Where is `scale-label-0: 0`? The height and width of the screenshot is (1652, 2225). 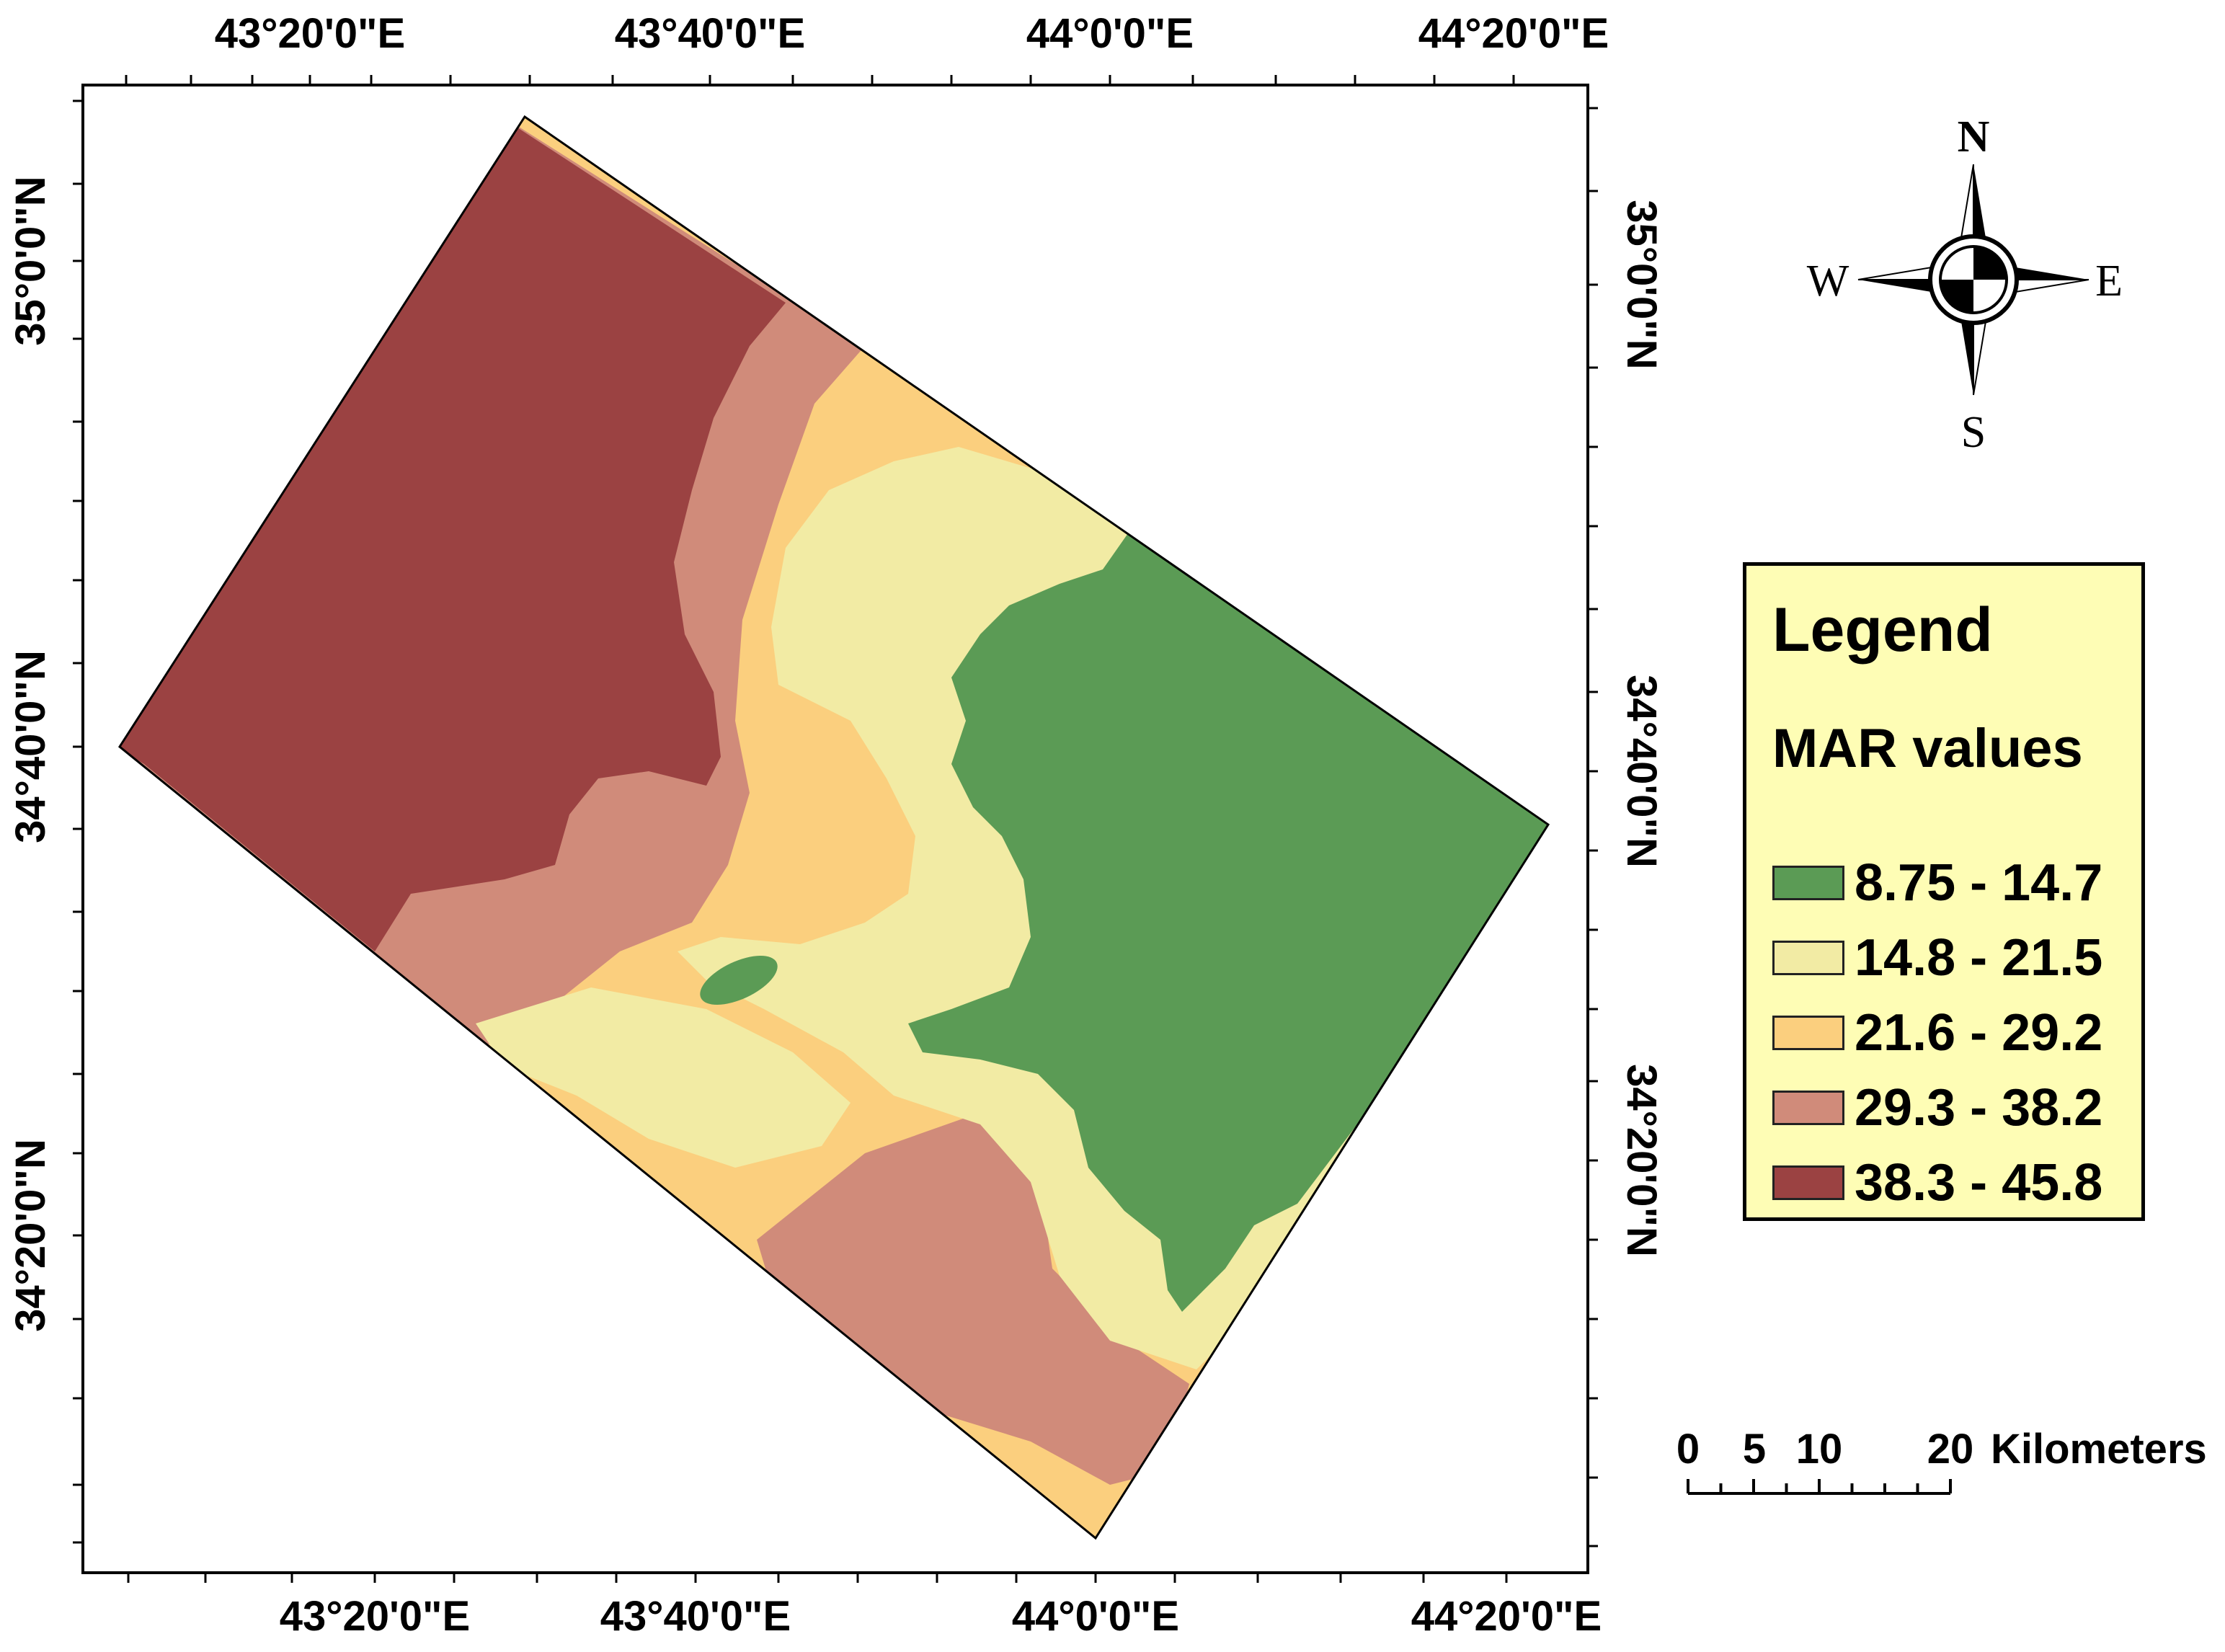
scale-label-0: 0 is located at coordinates (1688, 1449).